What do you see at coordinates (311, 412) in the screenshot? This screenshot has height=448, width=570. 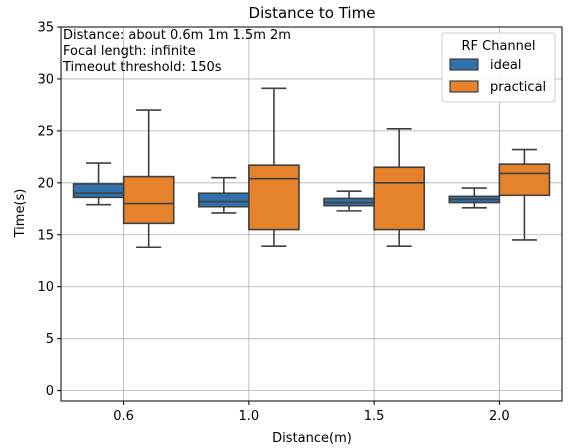 I see `x-axis-ticks: 0.6 1.0 1.5 2.0` at bounding box center [311, 412].